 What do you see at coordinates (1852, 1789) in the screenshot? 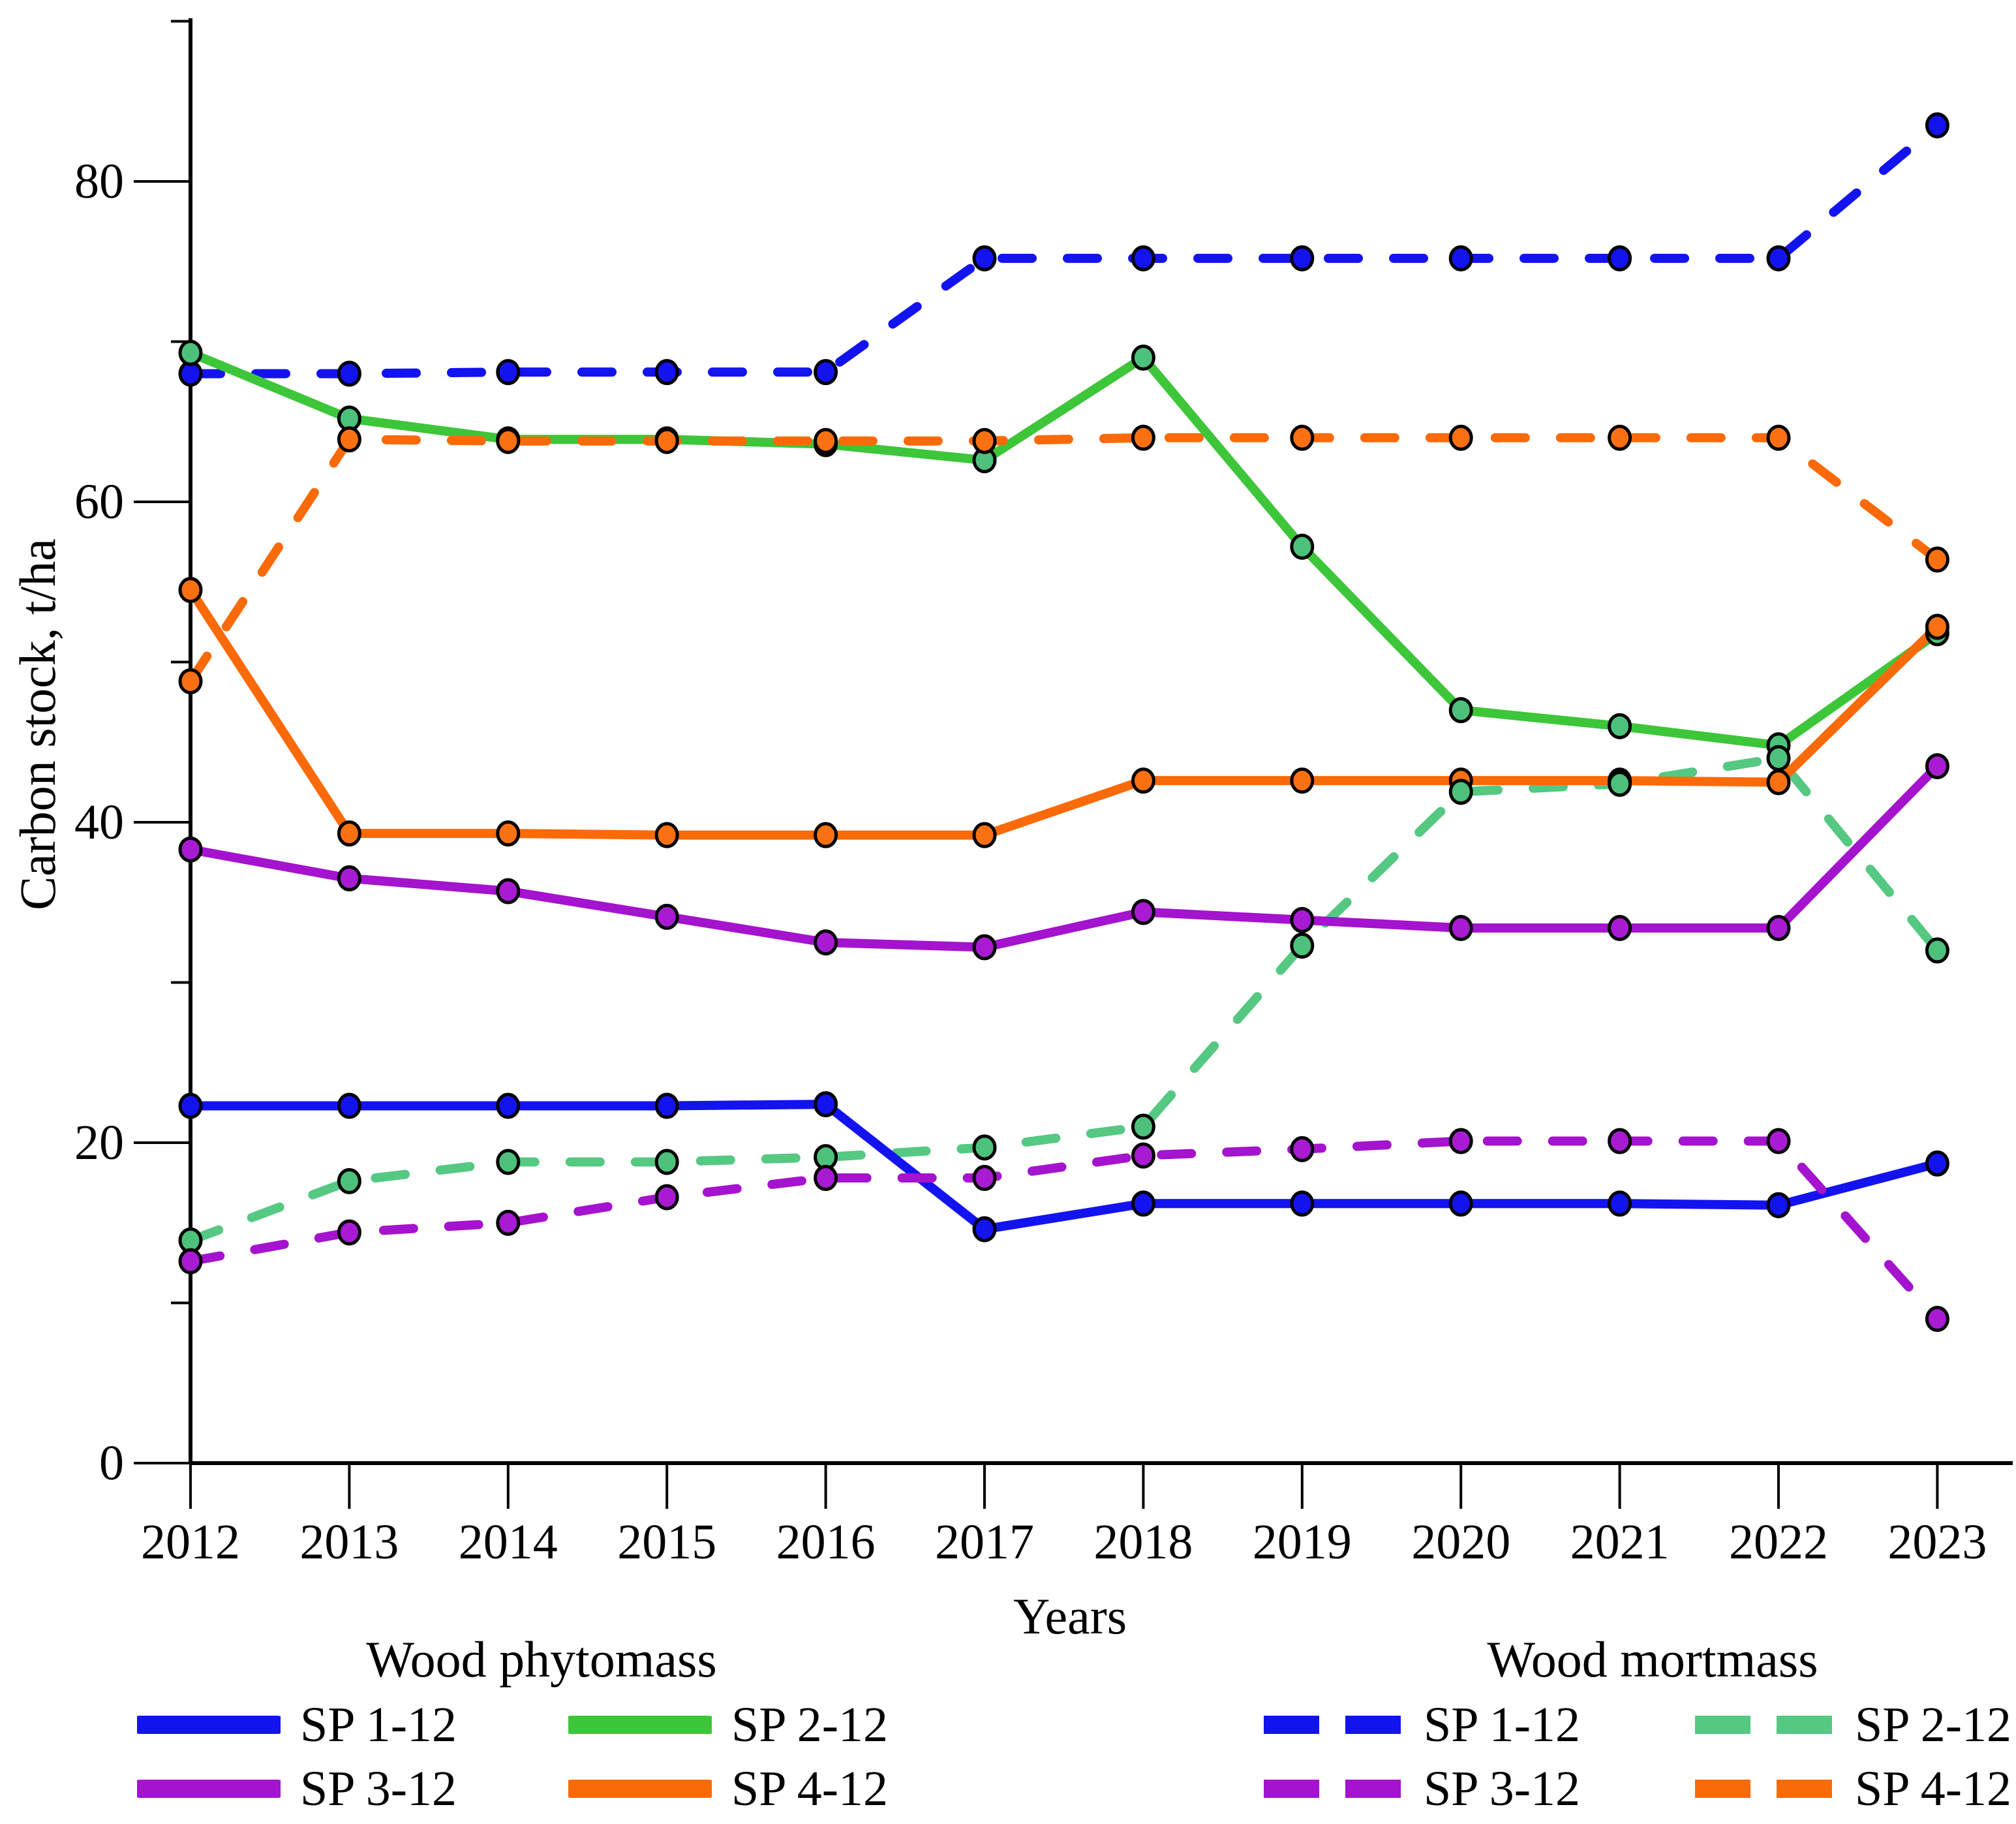
I see `legend-item-wood-mortmass-SP4-12: SP 4-12` at bounding box center [1852, 1789].